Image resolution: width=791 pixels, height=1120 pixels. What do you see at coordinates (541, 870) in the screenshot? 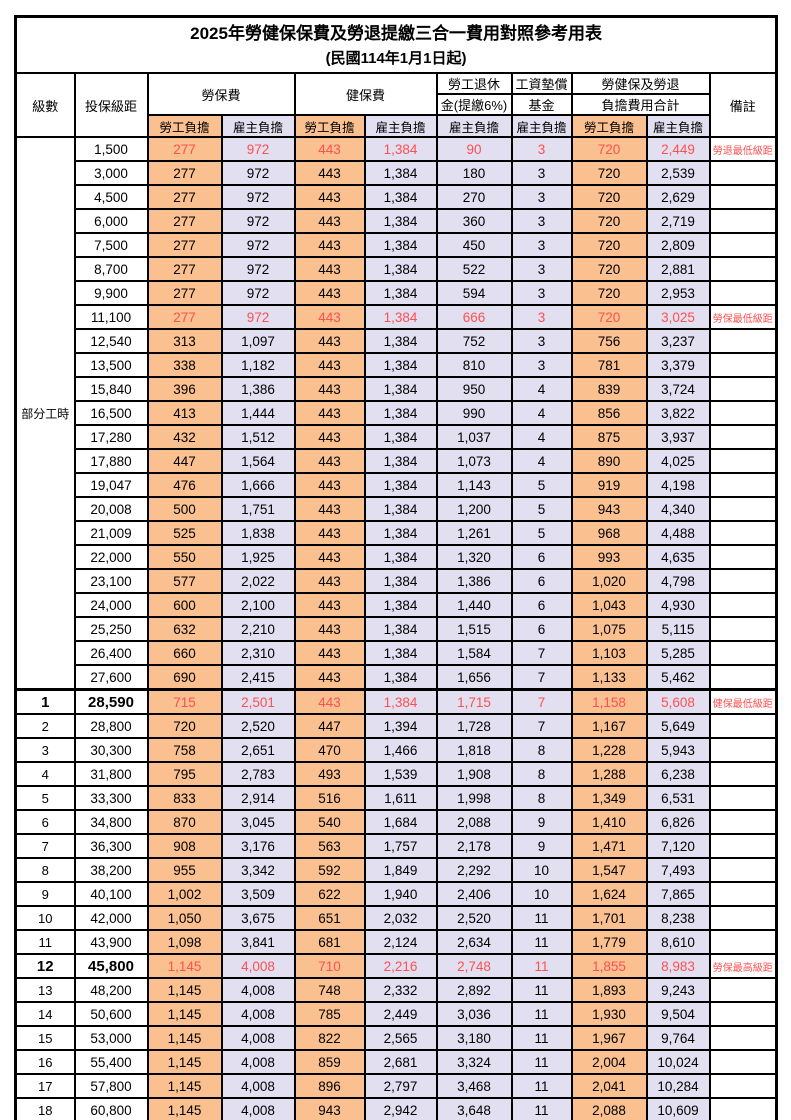
I see `value-cell: 10` at bounding box center [541, 870].